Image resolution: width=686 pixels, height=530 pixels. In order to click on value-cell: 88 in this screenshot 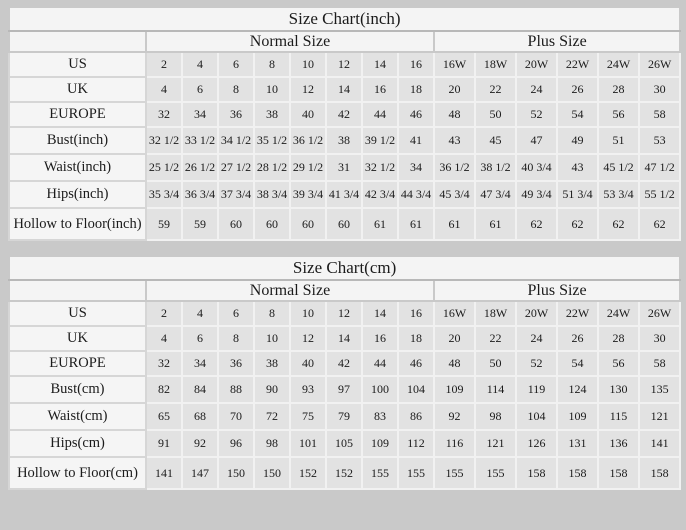, I will do `click(236, 389)`.